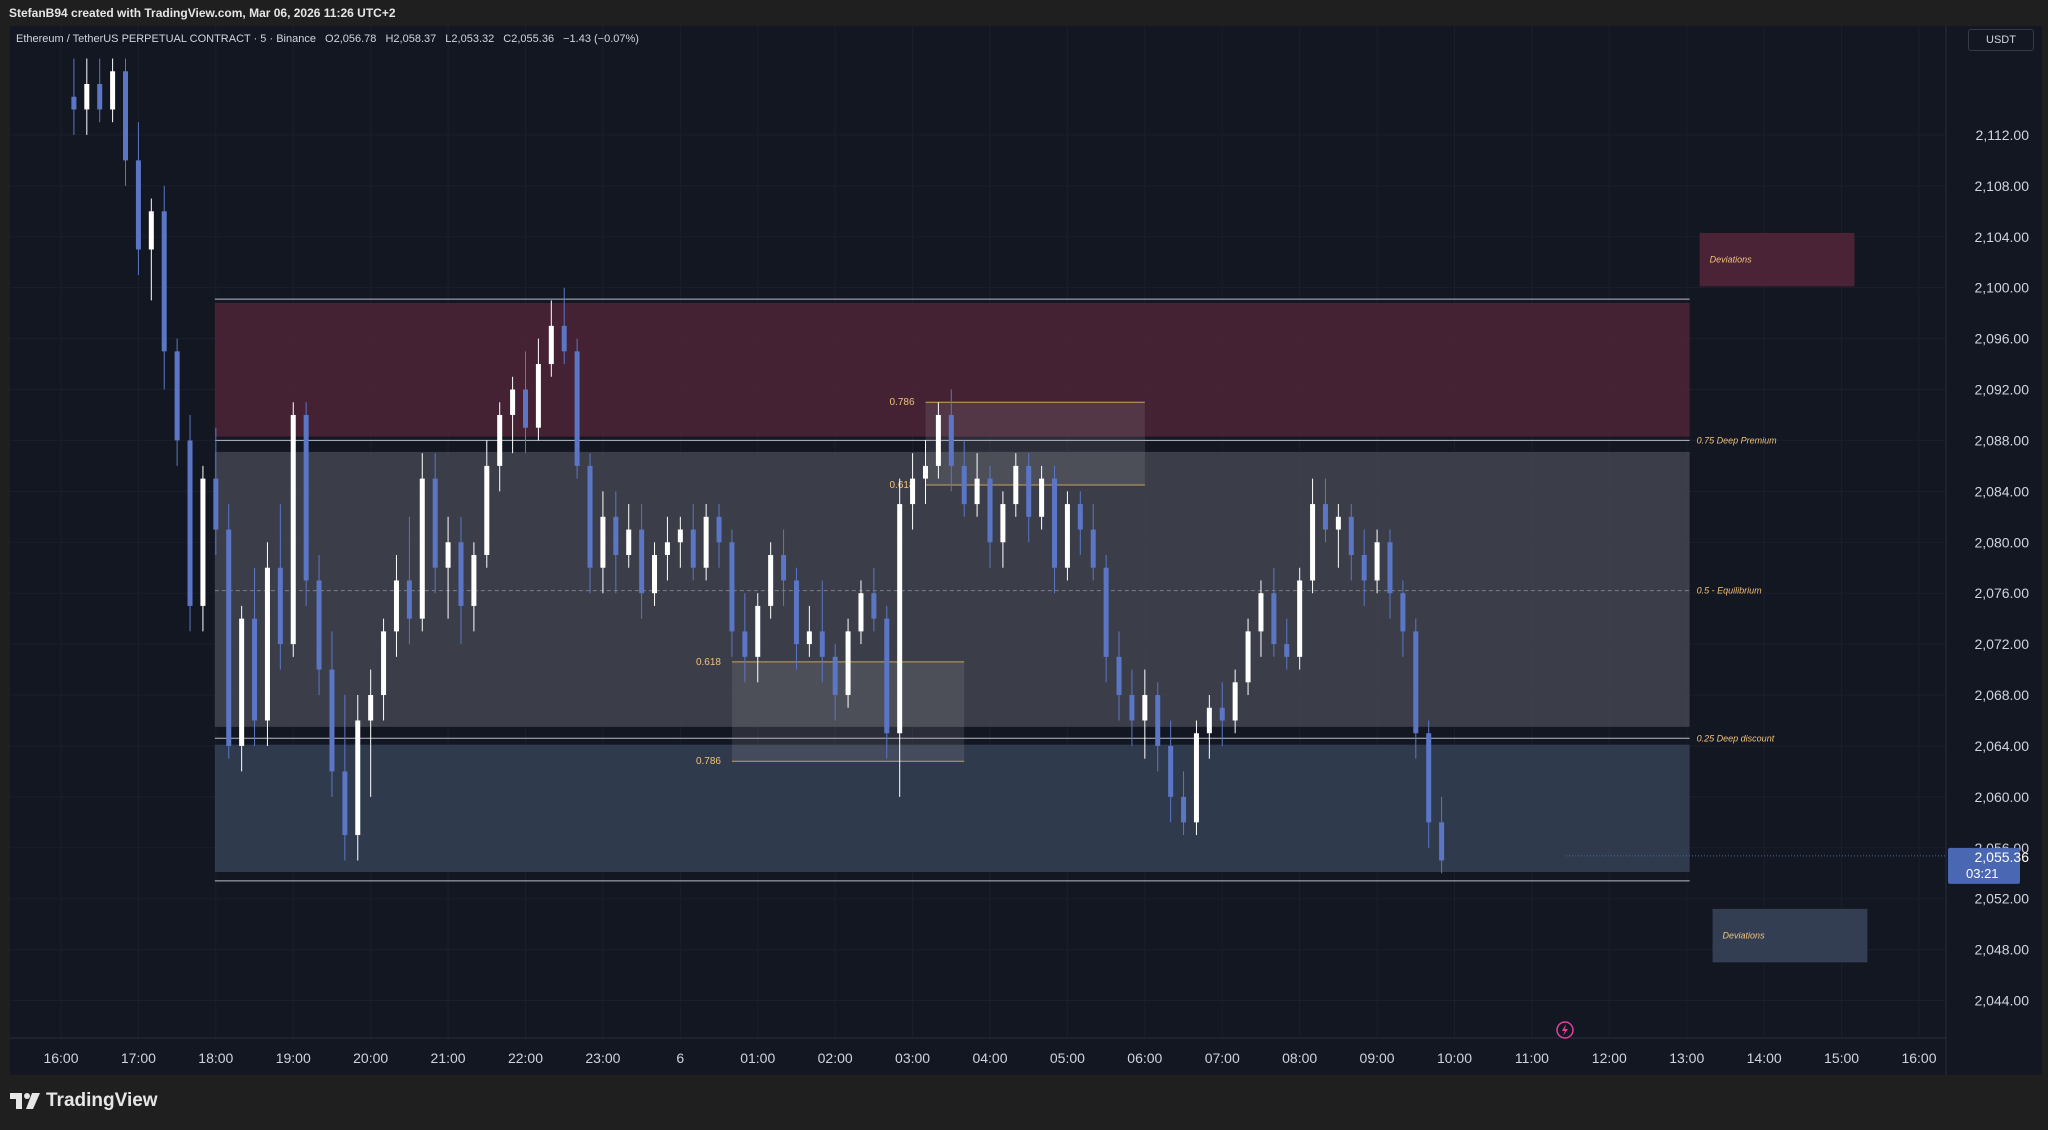 The width and height of the screenshot is (2048, 1130). What do you see at coordinates (1609, 1058) in the screenshot?
I see `x-tick-label: 12:00` at bounding box center [1609, 1058].